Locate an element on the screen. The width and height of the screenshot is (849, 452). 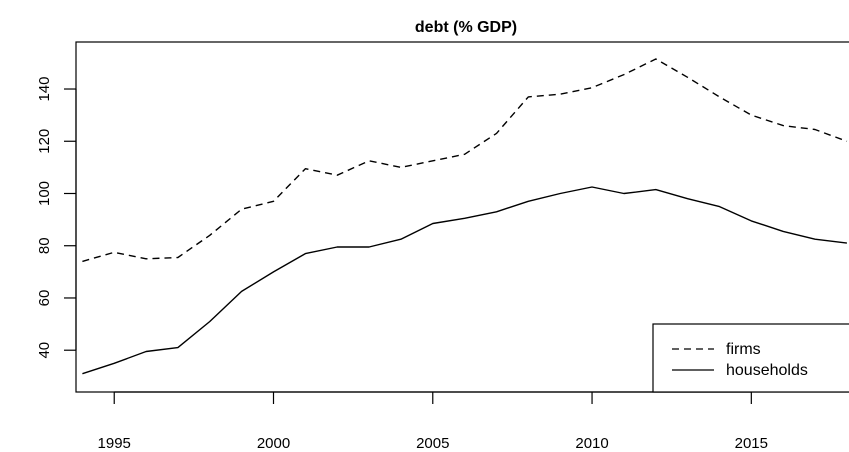
legend: firms households is located at coordinates (750, 358).